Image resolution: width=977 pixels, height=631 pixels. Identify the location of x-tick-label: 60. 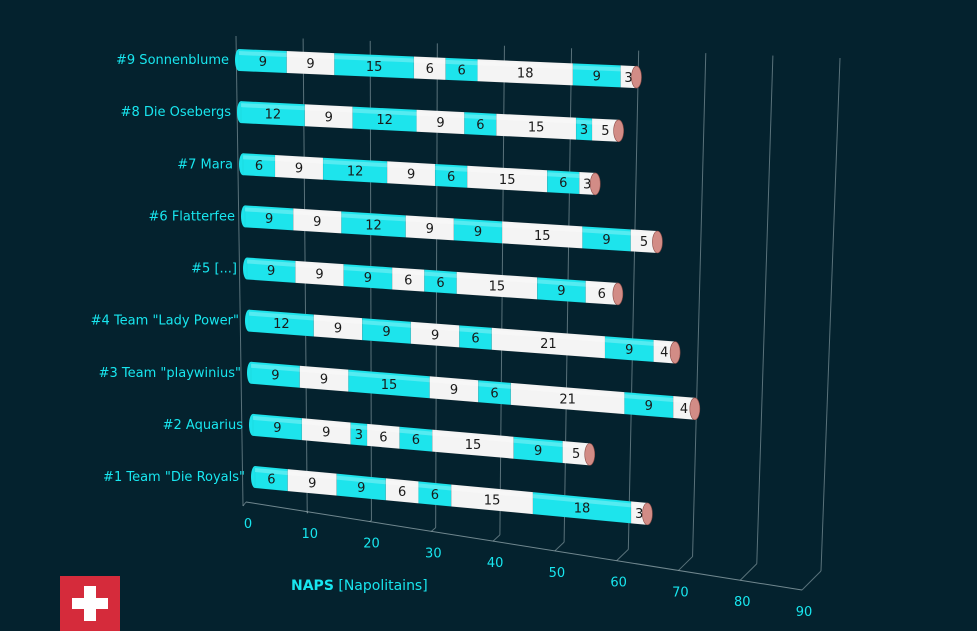
(618, 583).